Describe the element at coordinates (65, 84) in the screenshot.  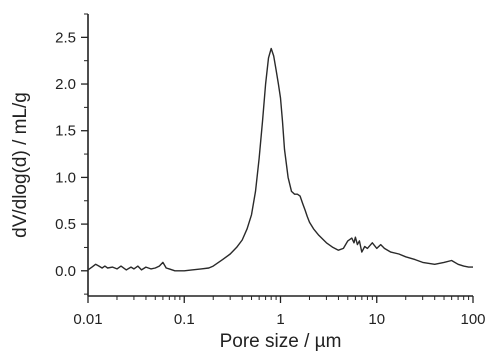
I see `y-tick-label: 2.0` at that location.